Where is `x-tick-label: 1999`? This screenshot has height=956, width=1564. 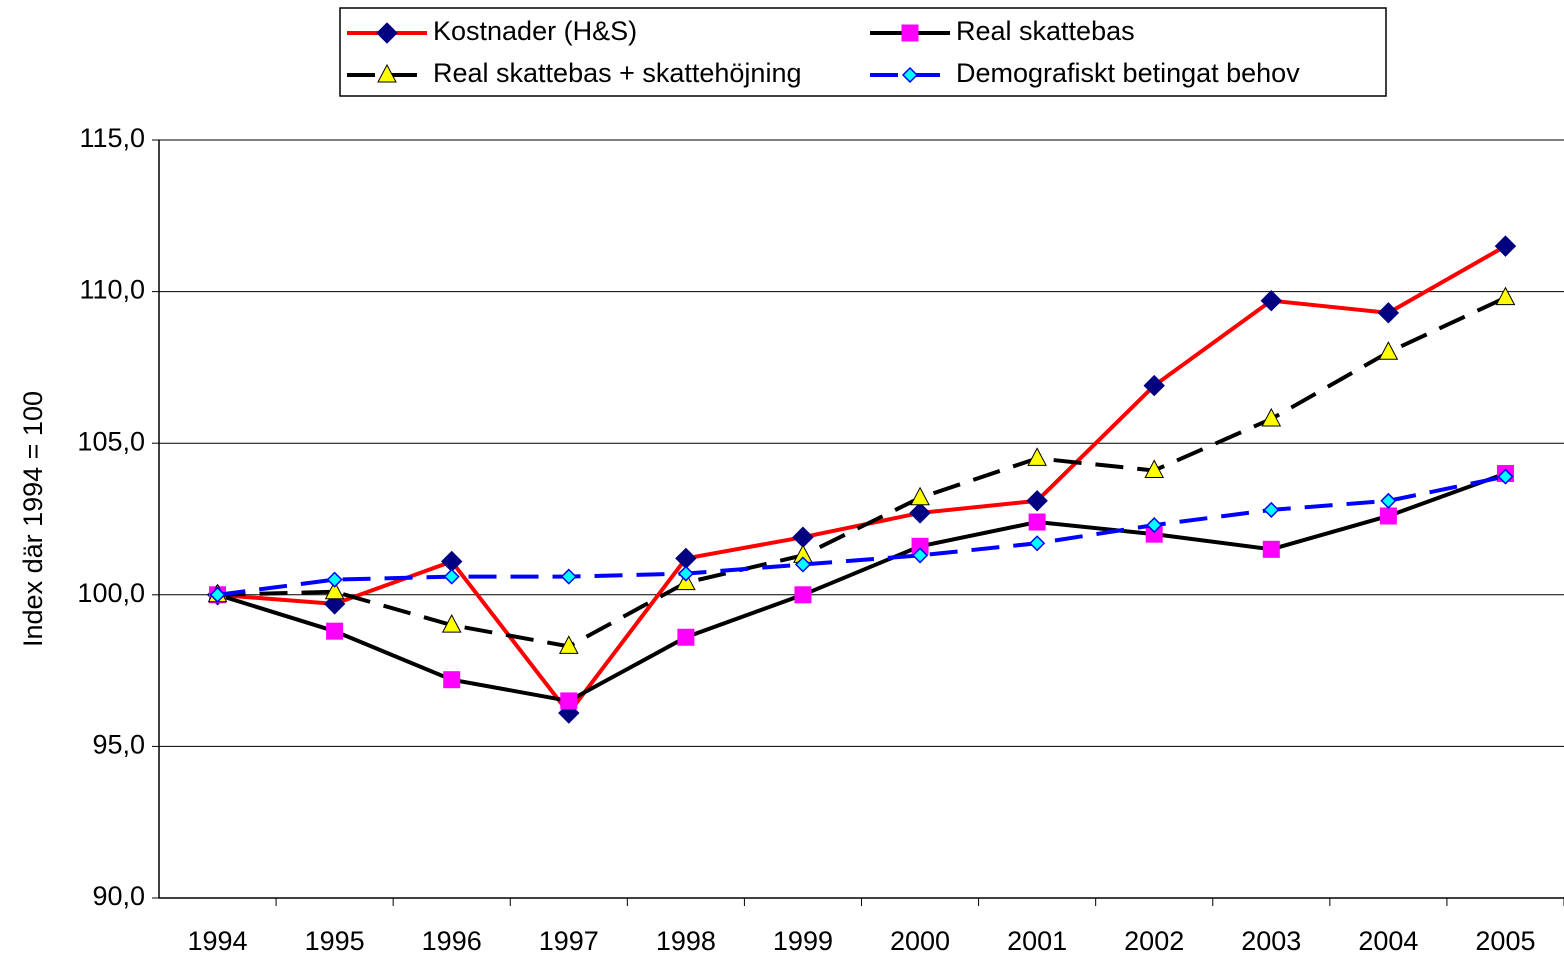 x-tick-label: 1999 is located at coordinates (803, 941).